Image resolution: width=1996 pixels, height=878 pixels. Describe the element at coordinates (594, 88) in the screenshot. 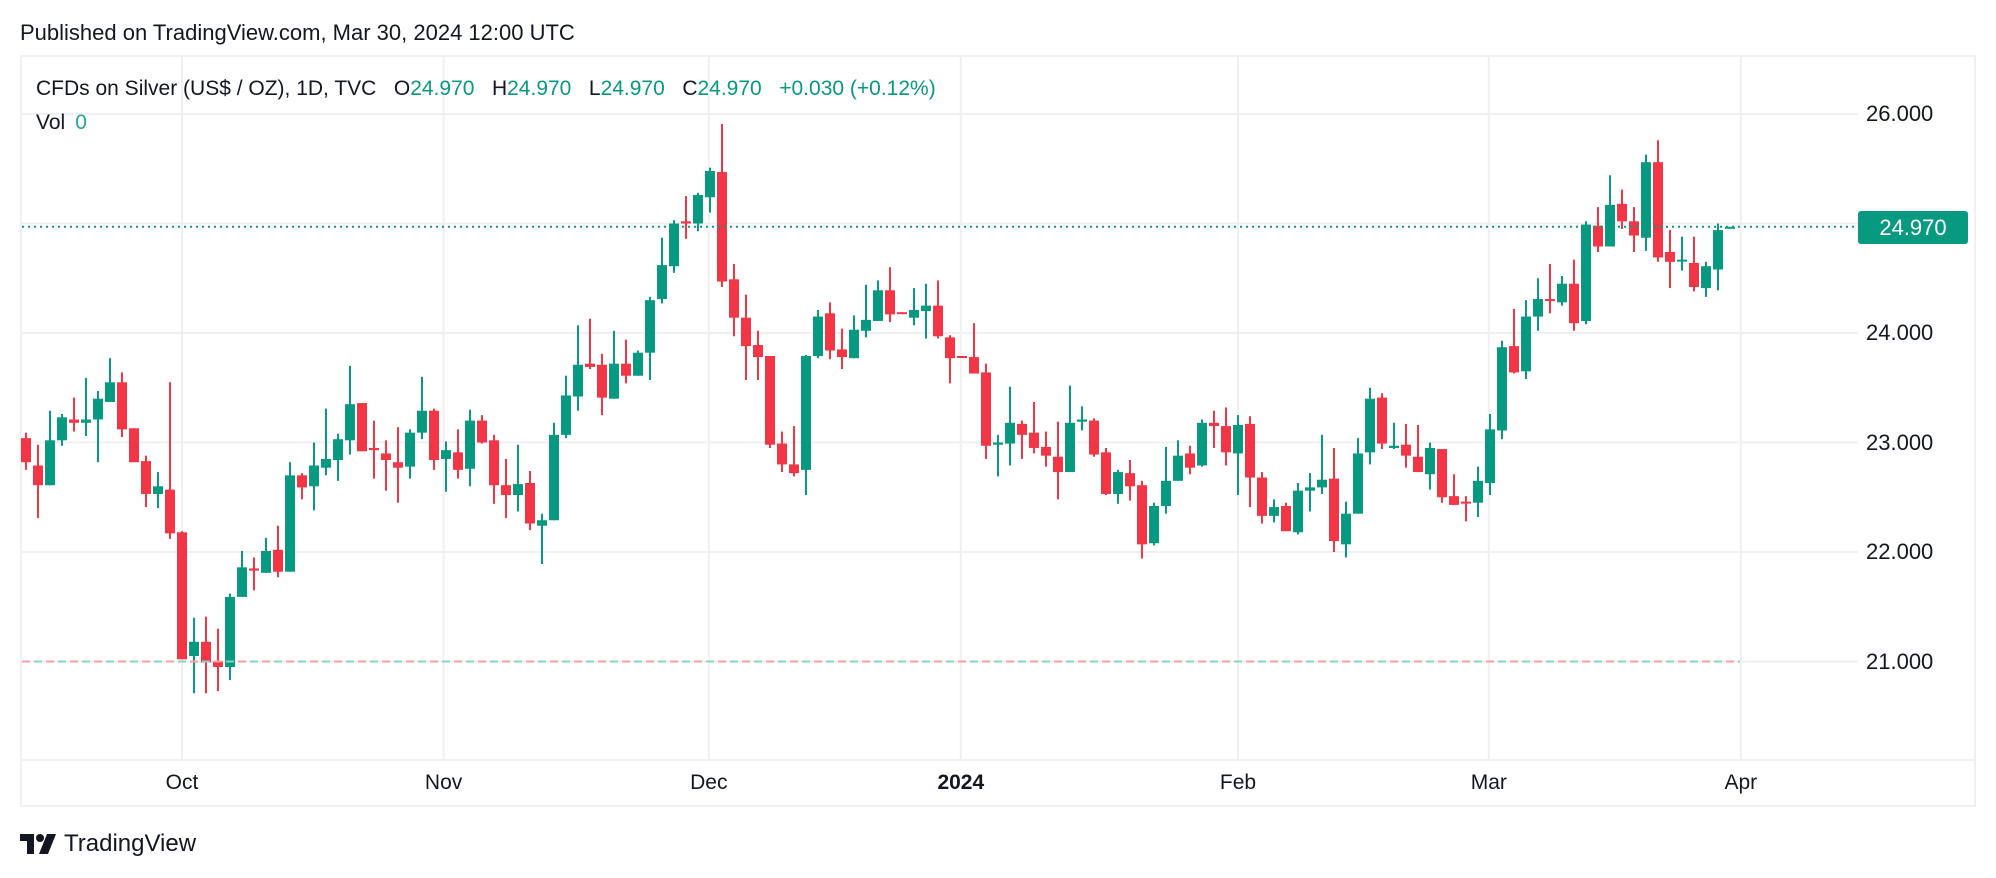

I see `low-label: L` at that location.